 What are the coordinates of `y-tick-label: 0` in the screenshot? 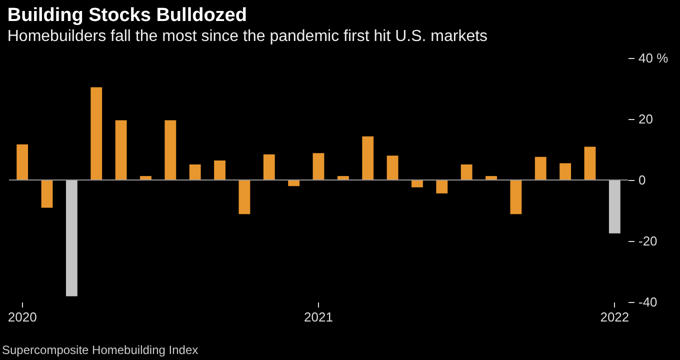 It's located at (642, 180).